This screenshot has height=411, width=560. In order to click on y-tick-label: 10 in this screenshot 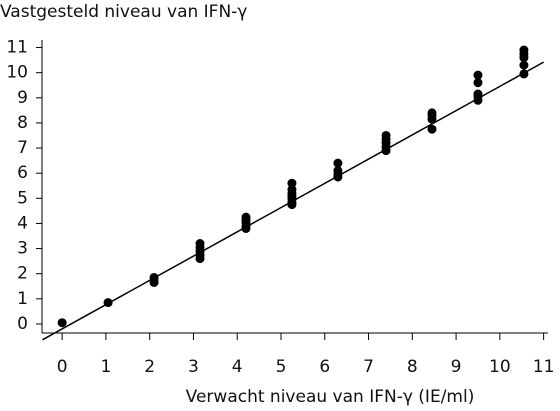, I will do `click(17, 73)`.